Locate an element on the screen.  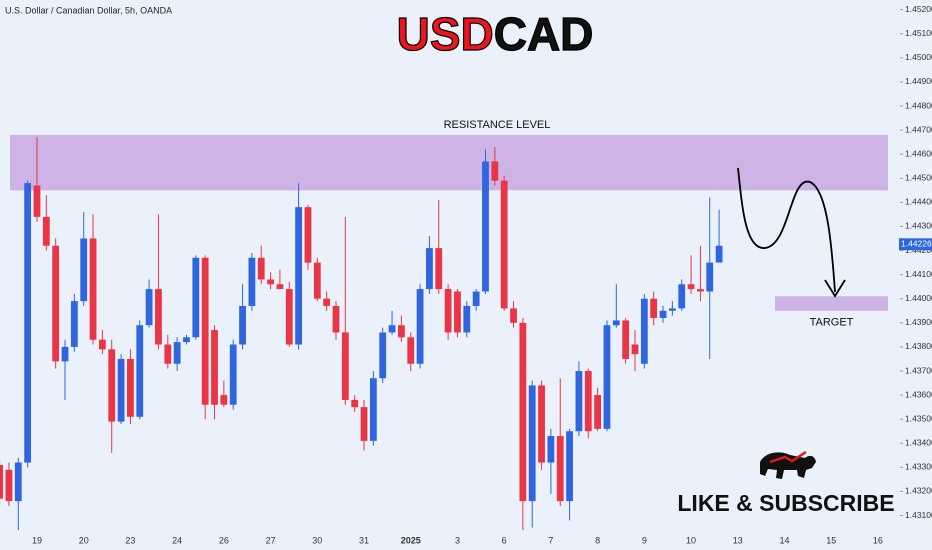
chart-title: USDCAD is located at coordinates (495, 34).